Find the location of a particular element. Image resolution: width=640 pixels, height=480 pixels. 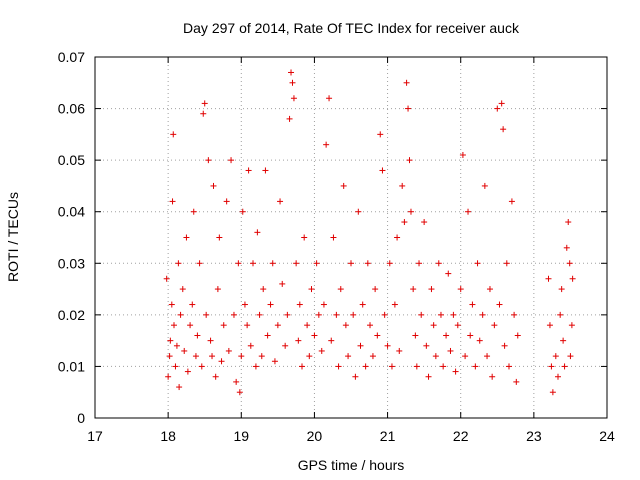

x-tick-label: 21 is located at coordinates (388, 436).